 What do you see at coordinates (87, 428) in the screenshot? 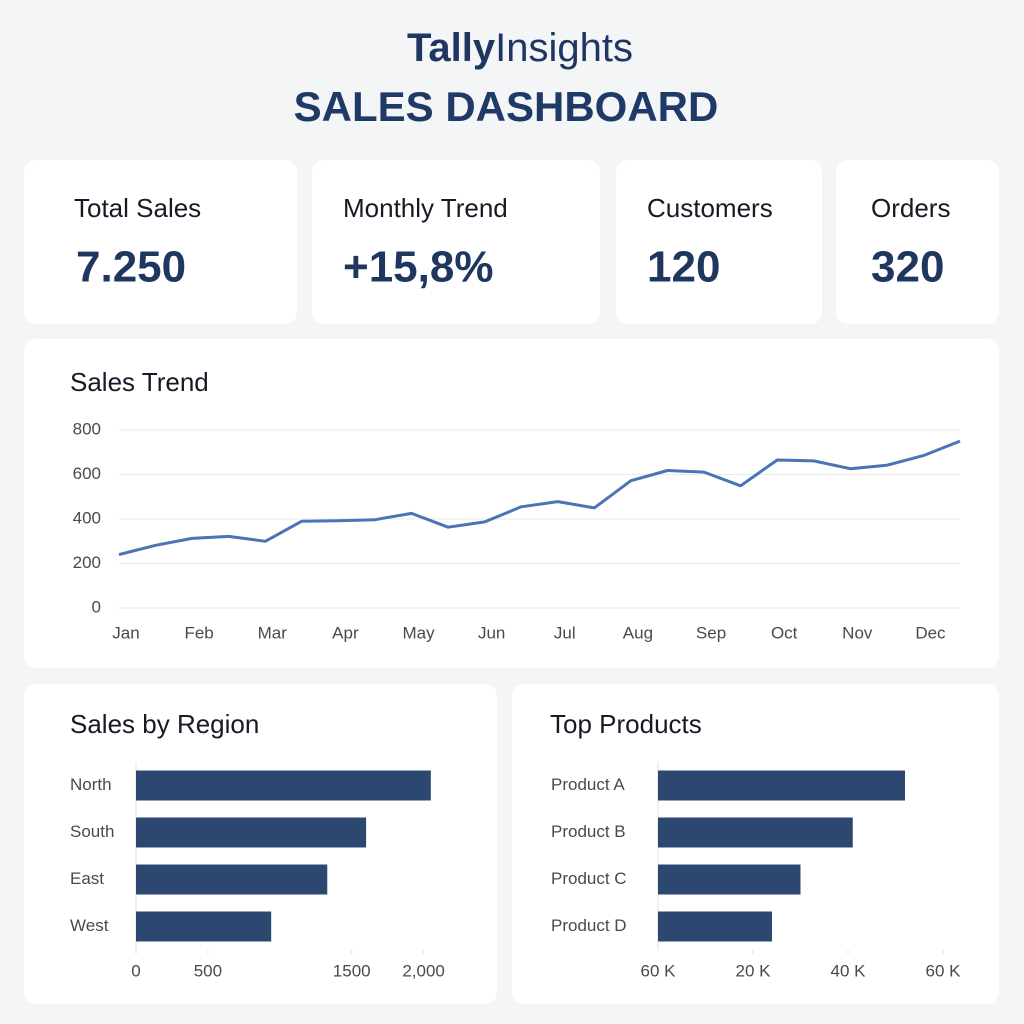
I see `y-tick-label: 800` at bounding box center [87, 428].